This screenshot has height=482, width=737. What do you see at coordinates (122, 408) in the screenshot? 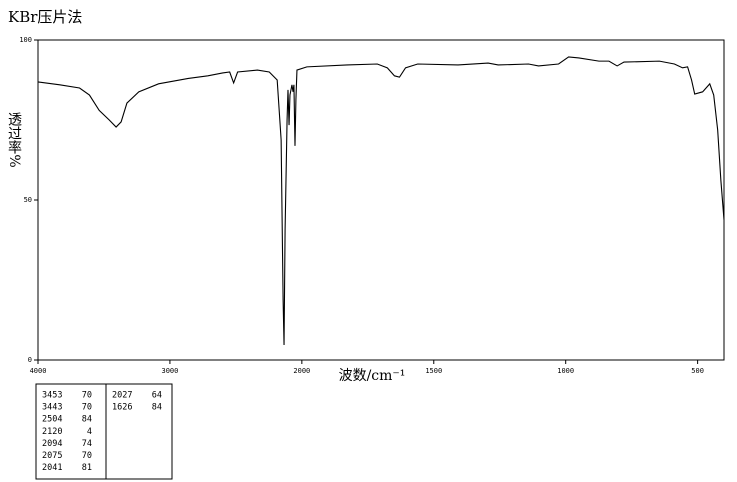
I see `peak-wavenumber: 1626` at bounding box center [122, 408].